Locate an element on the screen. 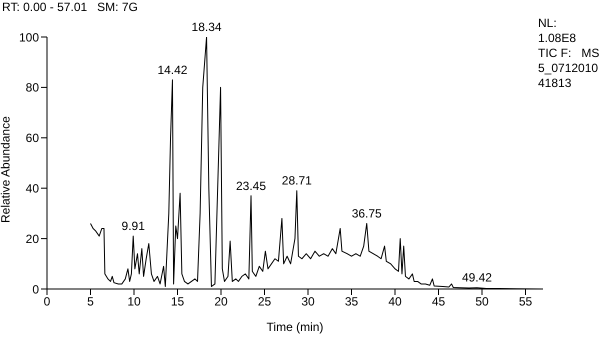 The height and width of the screenshot is (341, 600). annotation: 14.42 is located at coordinates (172, 69).